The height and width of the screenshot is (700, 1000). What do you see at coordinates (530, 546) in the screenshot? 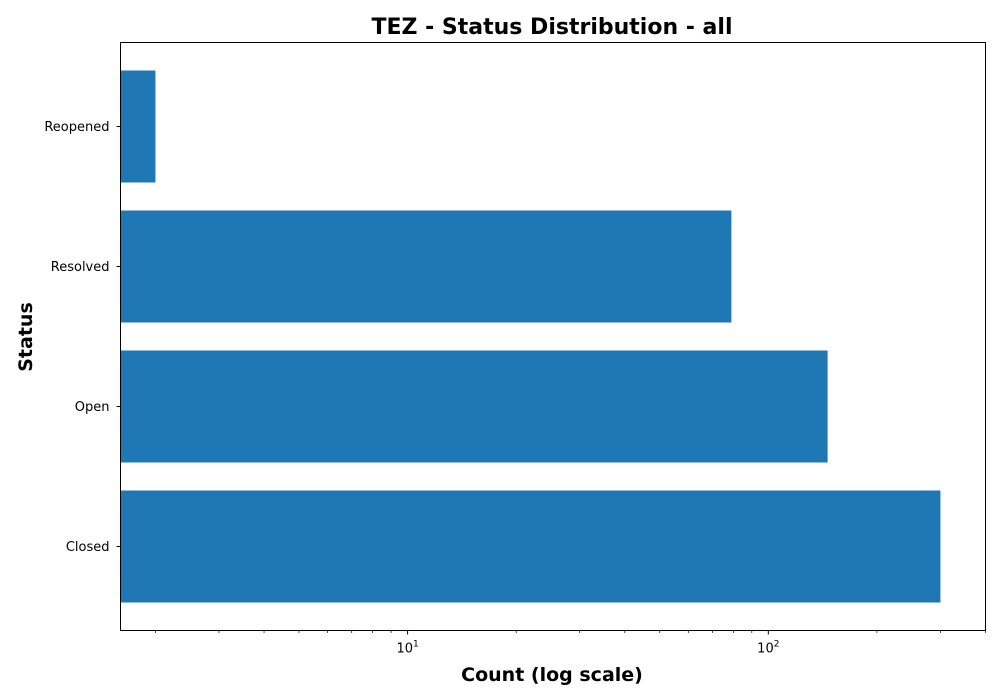
I see `bar-closed` at bounding box center [530, 546].